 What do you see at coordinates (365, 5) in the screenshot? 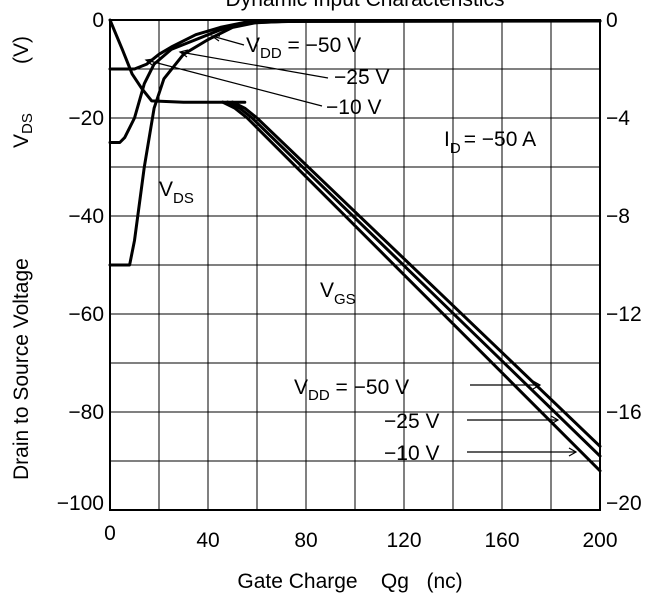
I see `chart-title: Dynamic Input Characteristics` at bounding box center [365, 5].